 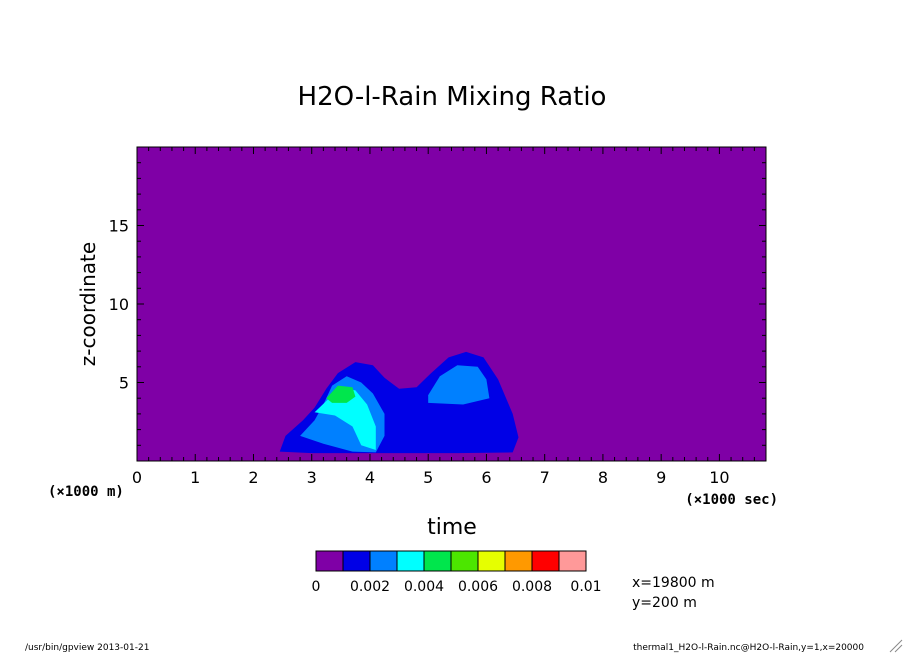 What do you see at coordinates (603, 477) in the screenshot?
I see `x-tick-label: 8` at bounding box center [603, 477].